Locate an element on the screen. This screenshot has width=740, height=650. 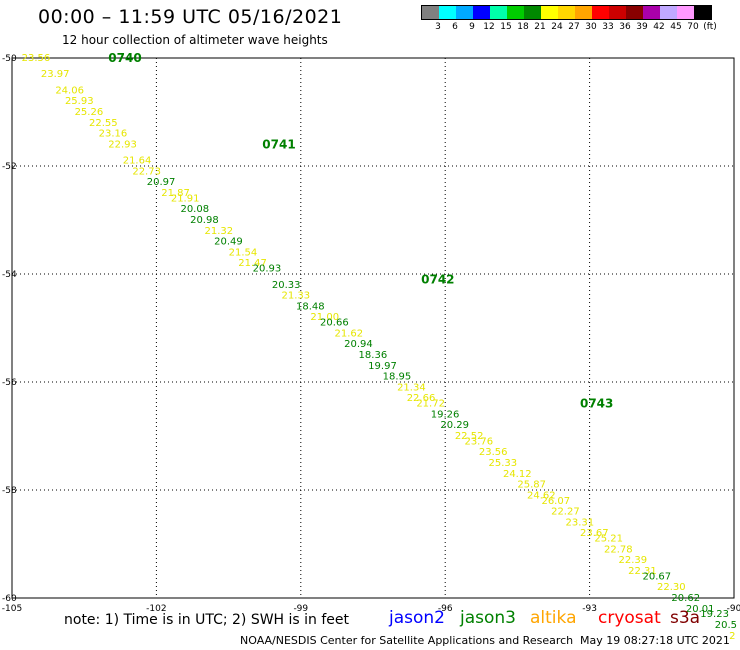
wave-height-color-scale: 3 6 9 12 15 18 21 24 27 30 33 36 39 42 45 70 (ft) is located at coordinates (569, 19).